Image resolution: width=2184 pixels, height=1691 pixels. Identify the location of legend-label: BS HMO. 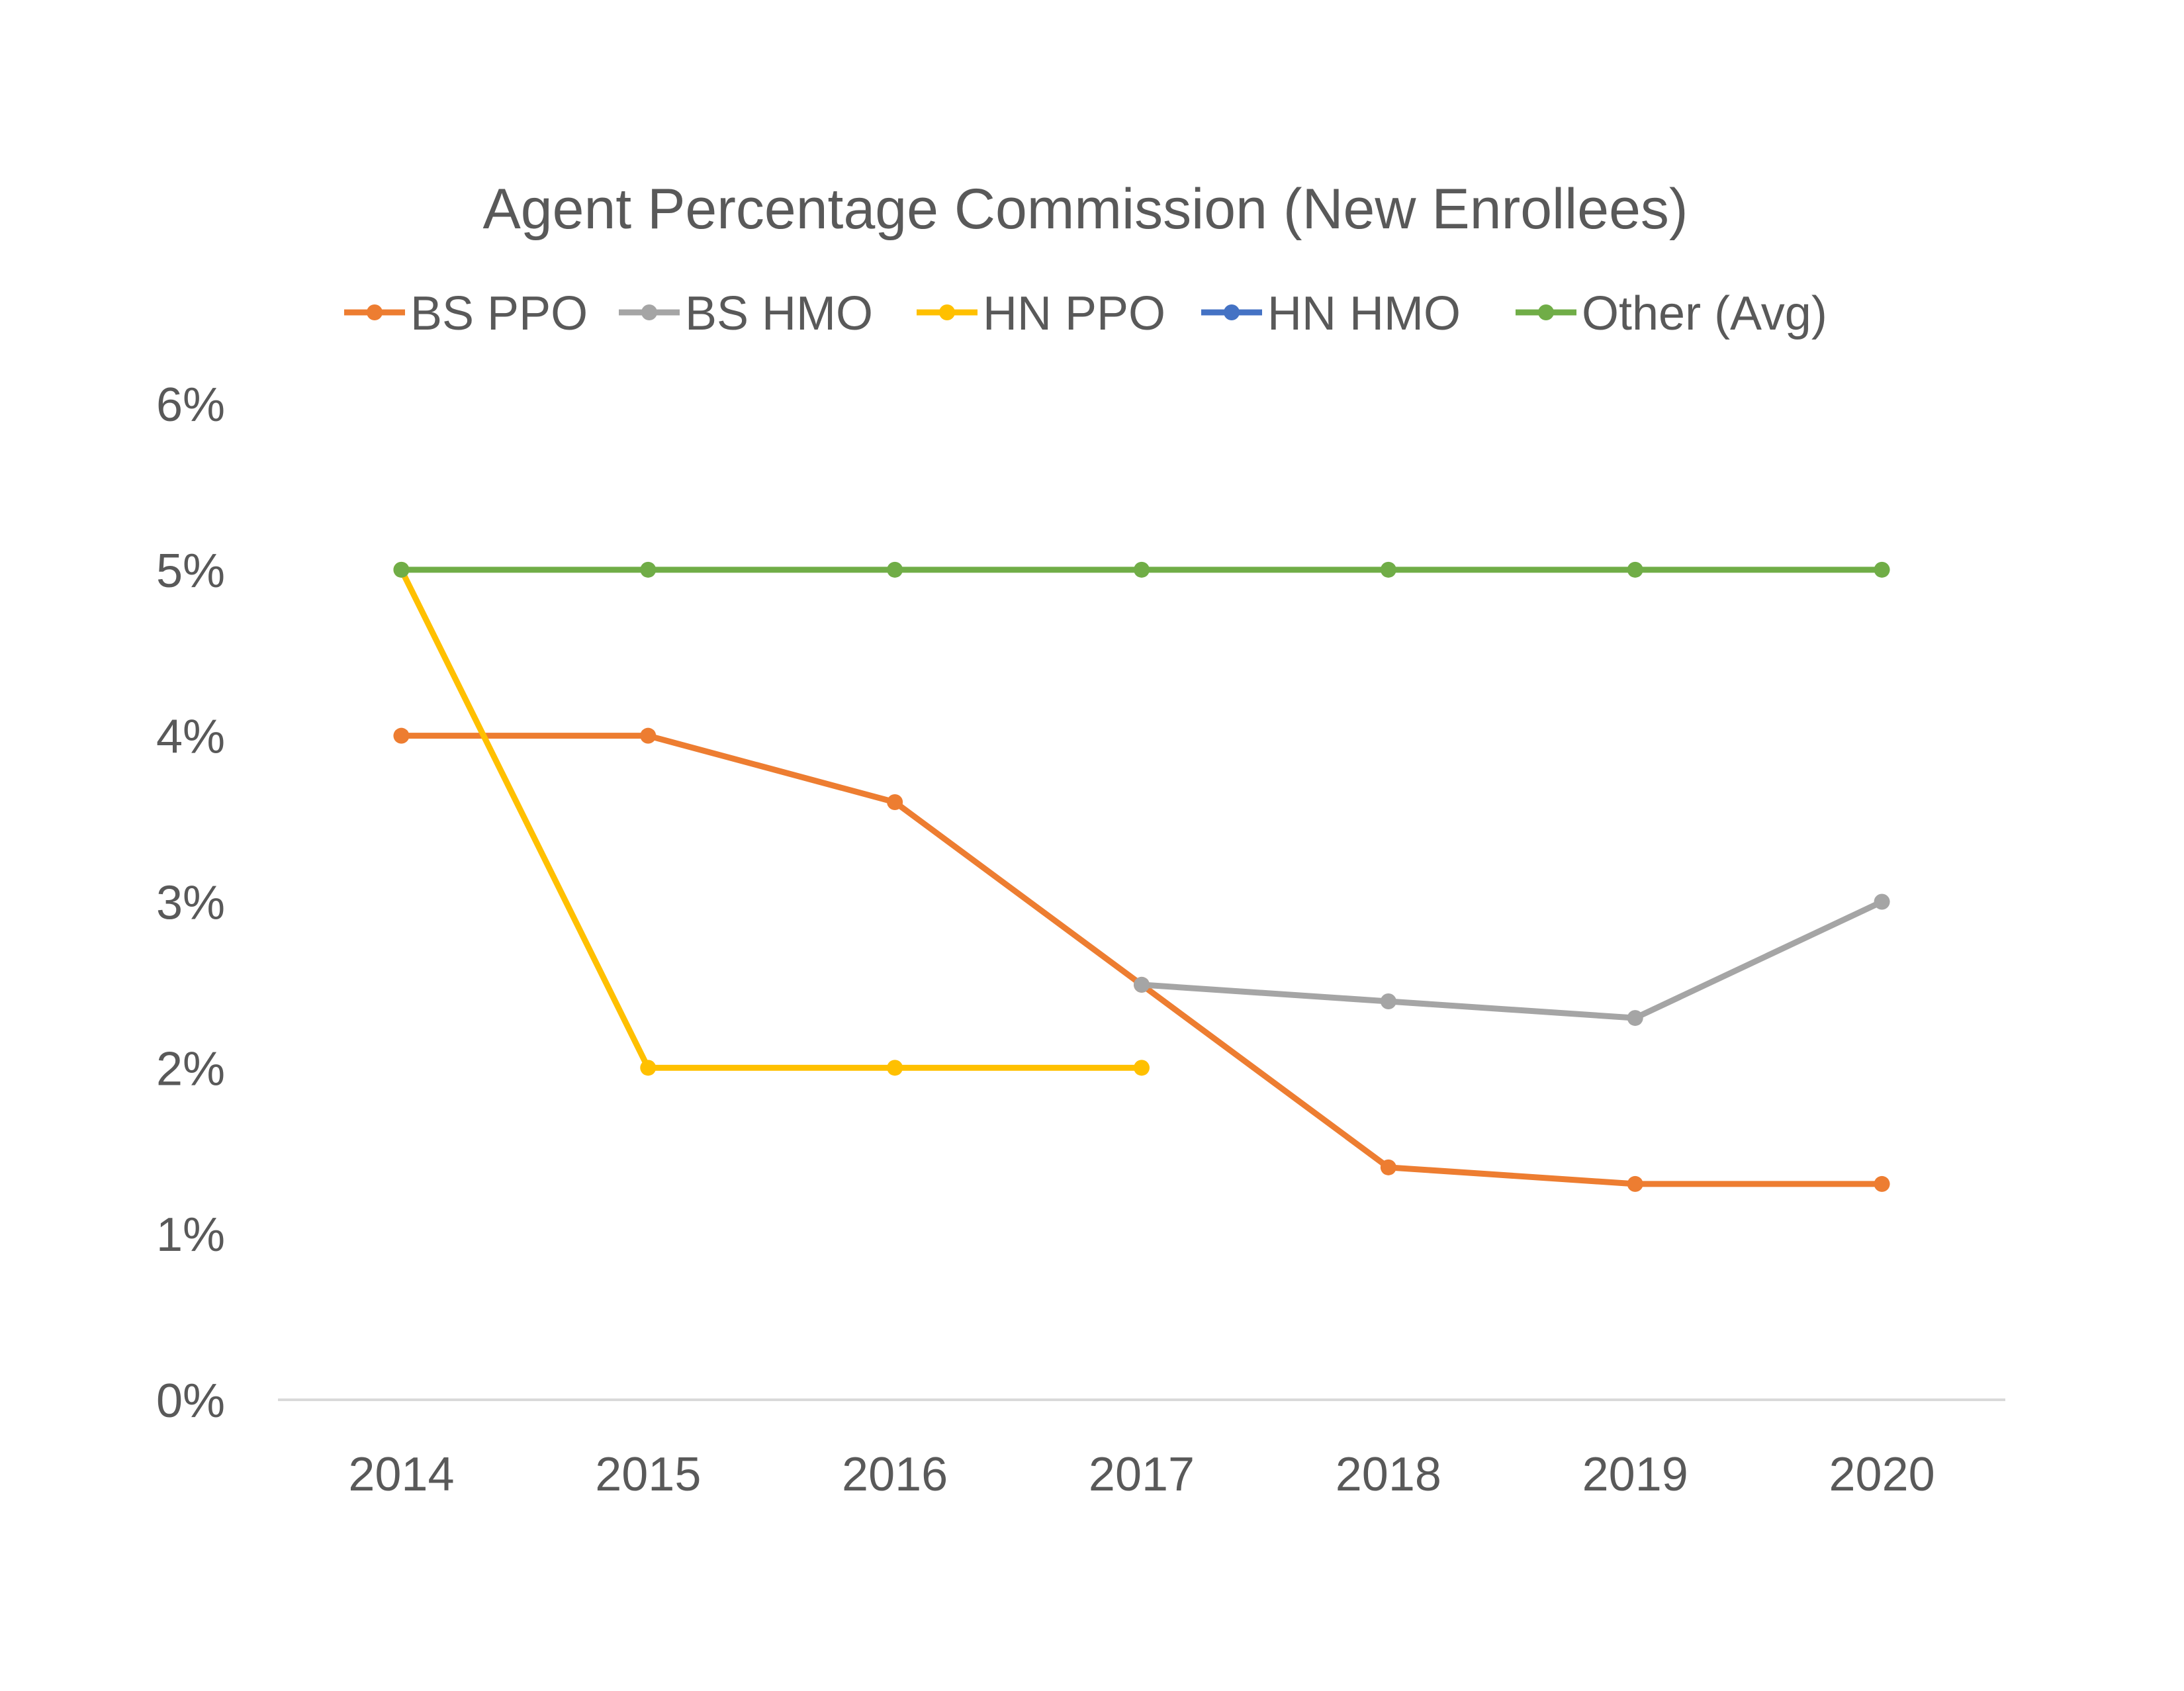
(779, 313).